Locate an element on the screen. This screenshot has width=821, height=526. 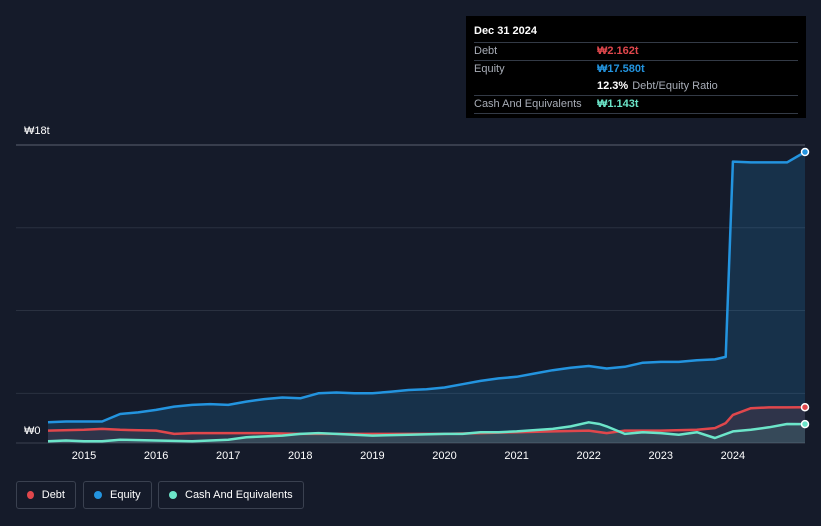
x-tick-label: 2022 is located at coordinates (588, 456).